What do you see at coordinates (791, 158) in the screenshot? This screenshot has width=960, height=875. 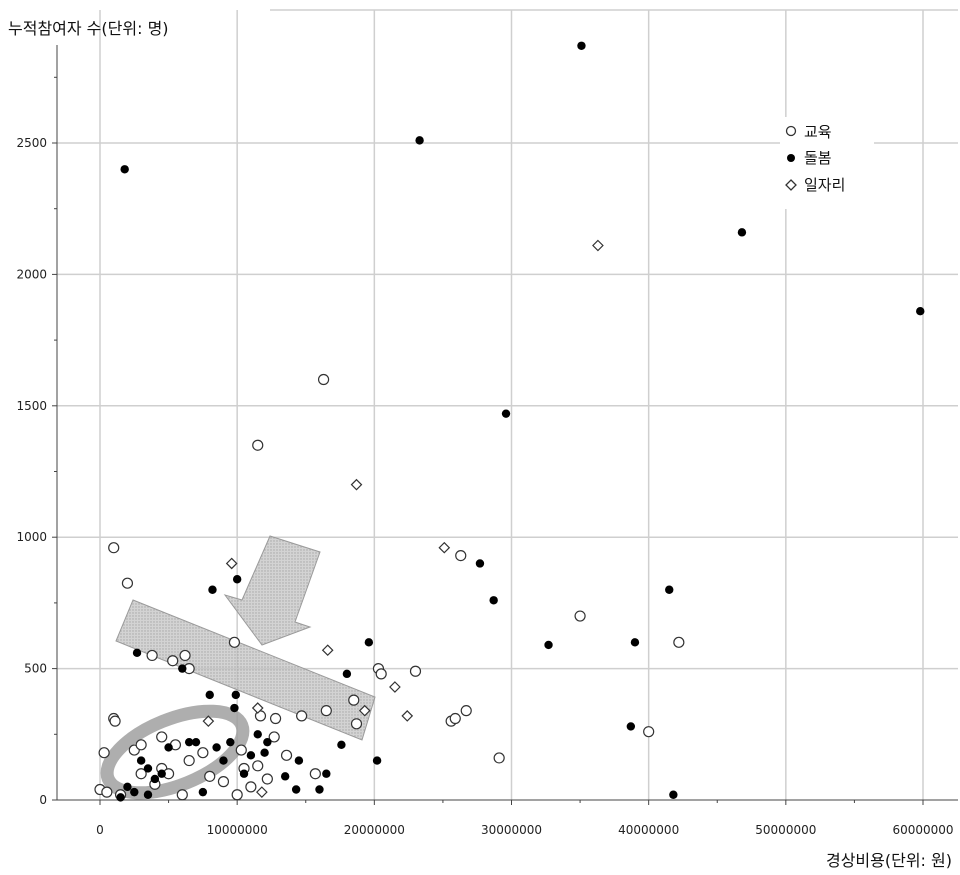 I see `legend-marker-care-icon` at bounding box center [791, 158].